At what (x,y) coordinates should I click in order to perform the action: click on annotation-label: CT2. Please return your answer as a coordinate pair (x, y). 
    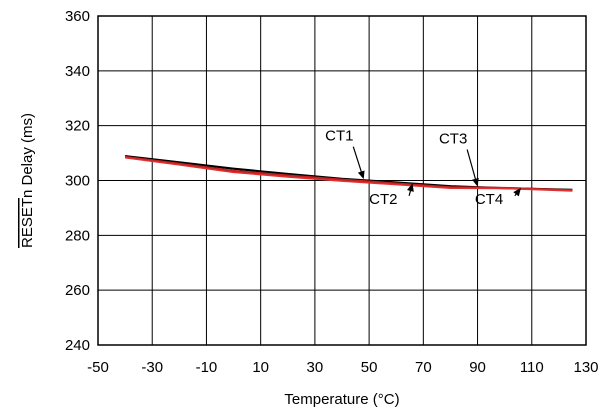
    Looking at the image, I should click on (383, 199).